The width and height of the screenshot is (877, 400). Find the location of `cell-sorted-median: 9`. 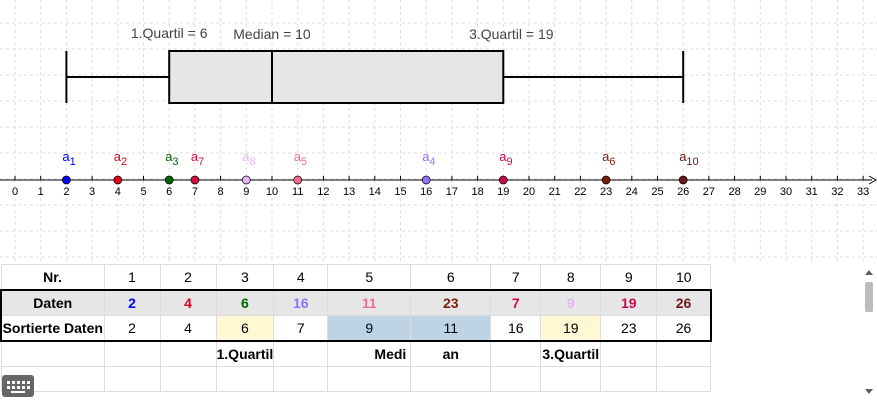

cell-sorted-median: 9 is located at coordinates (369, 328).